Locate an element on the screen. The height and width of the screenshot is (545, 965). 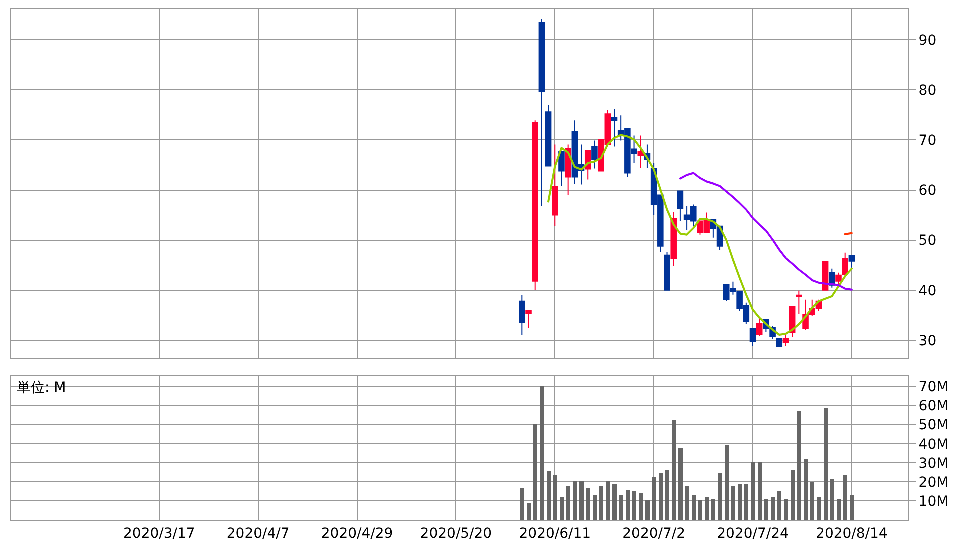
y-tick-label: 80 is located at coordinates (927, 91).